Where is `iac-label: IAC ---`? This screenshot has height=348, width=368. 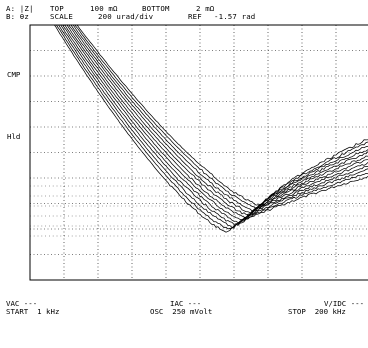
iac-label: IAC --- is located at coordinates (186, 303).